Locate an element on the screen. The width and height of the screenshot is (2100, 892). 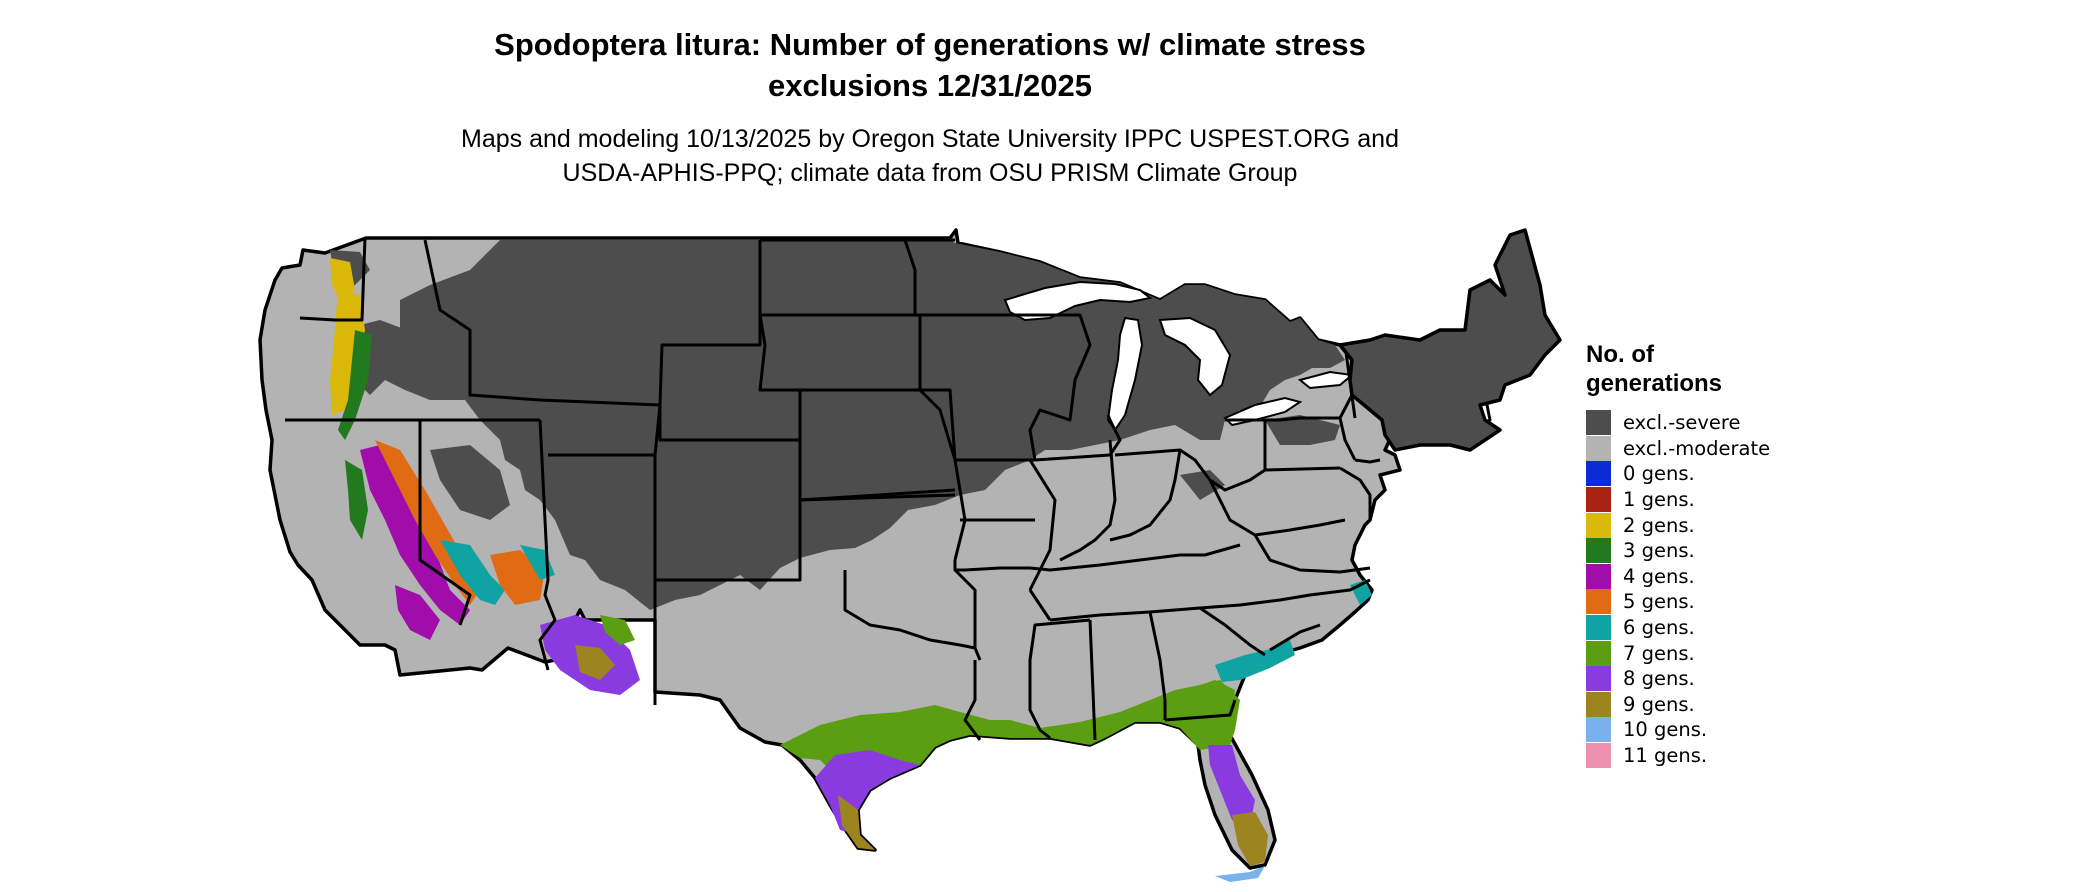
severe-exclusion-appalachia is located at coordinates (1260, 457).